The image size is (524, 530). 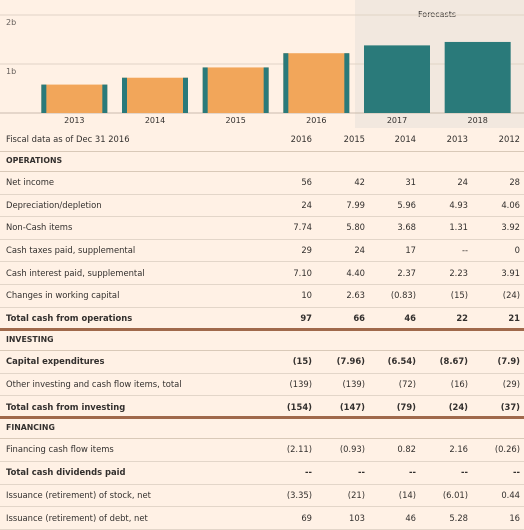 What do you see at coordinates (30, 182) in the screenshot?
I see `row-label: Net income` at bounding box center [30, 182].